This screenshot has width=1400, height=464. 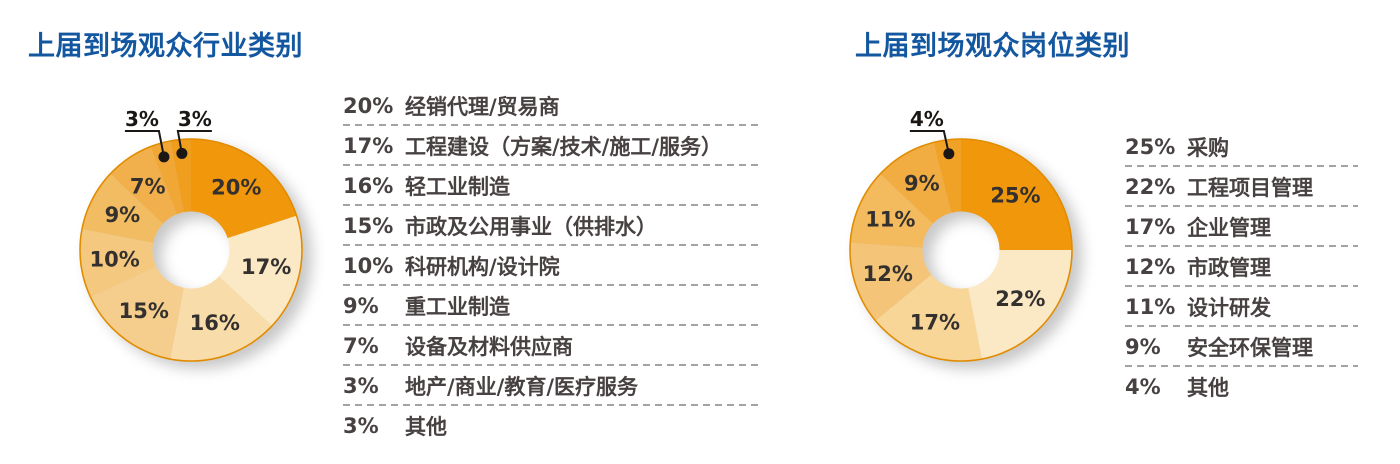 I want to click on pie-slice-10pct, so click(x=118, y=263).